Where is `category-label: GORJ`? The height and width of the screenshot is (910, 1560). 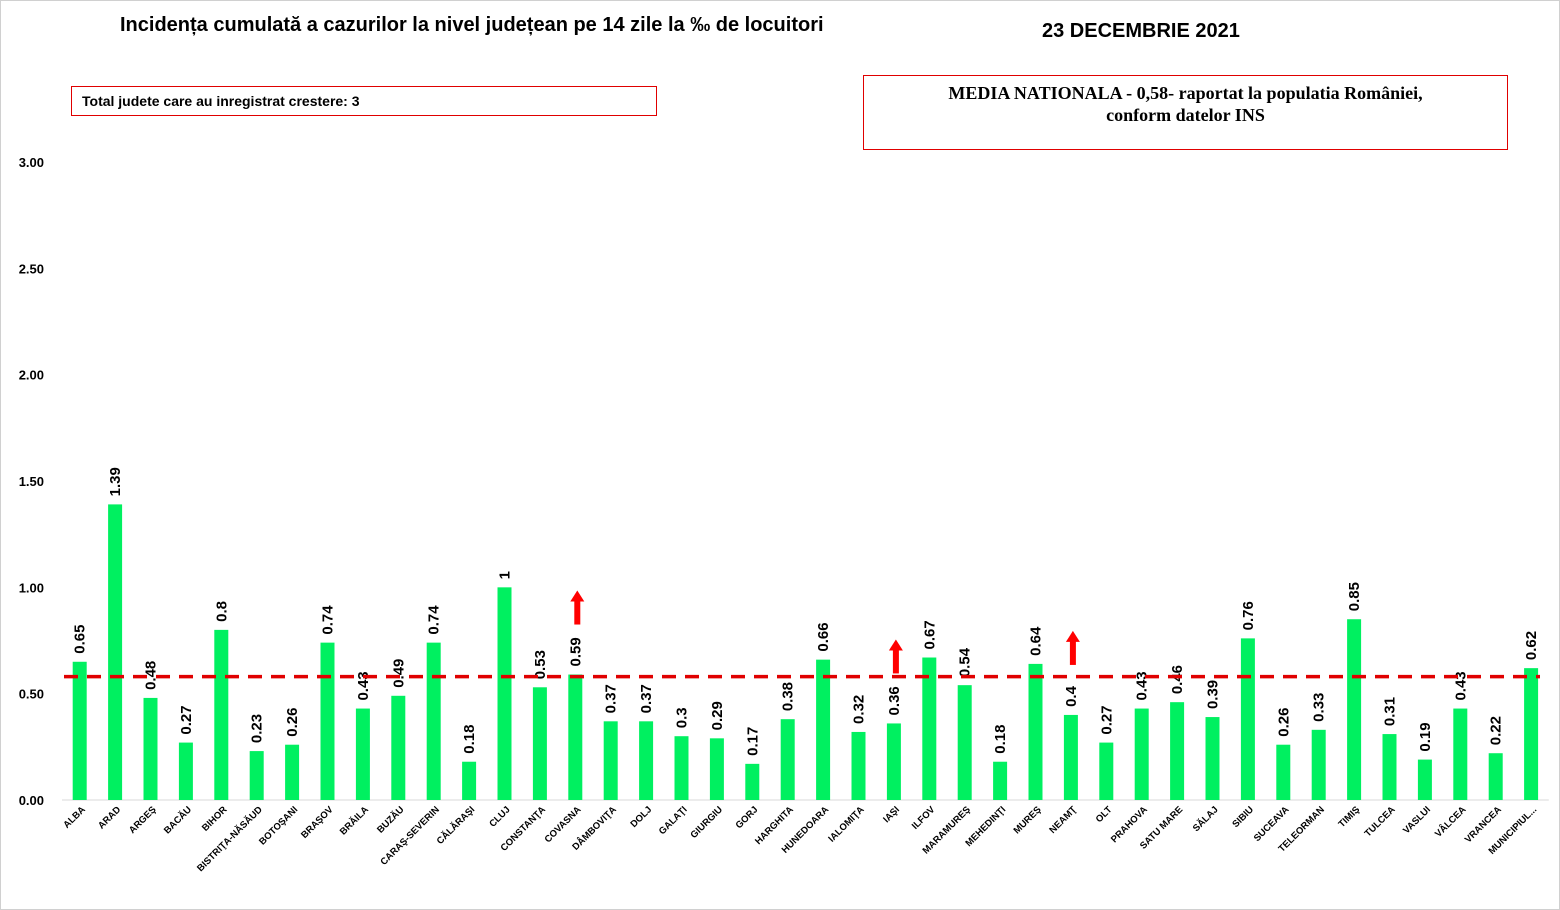
category-label: GORJ is located at coordinates (747, 817).